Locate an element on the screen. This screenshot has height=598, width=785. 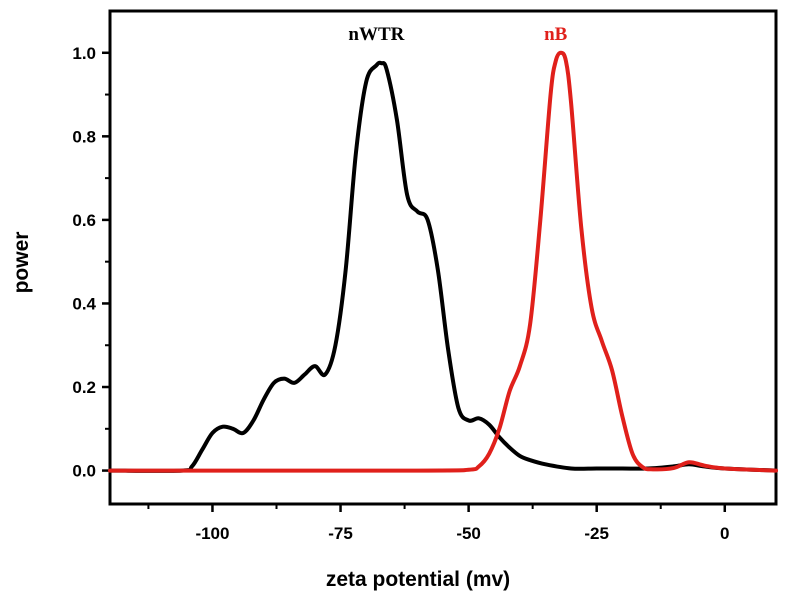
y-tick-label: 0.4 is located at coordinates (84, 303).